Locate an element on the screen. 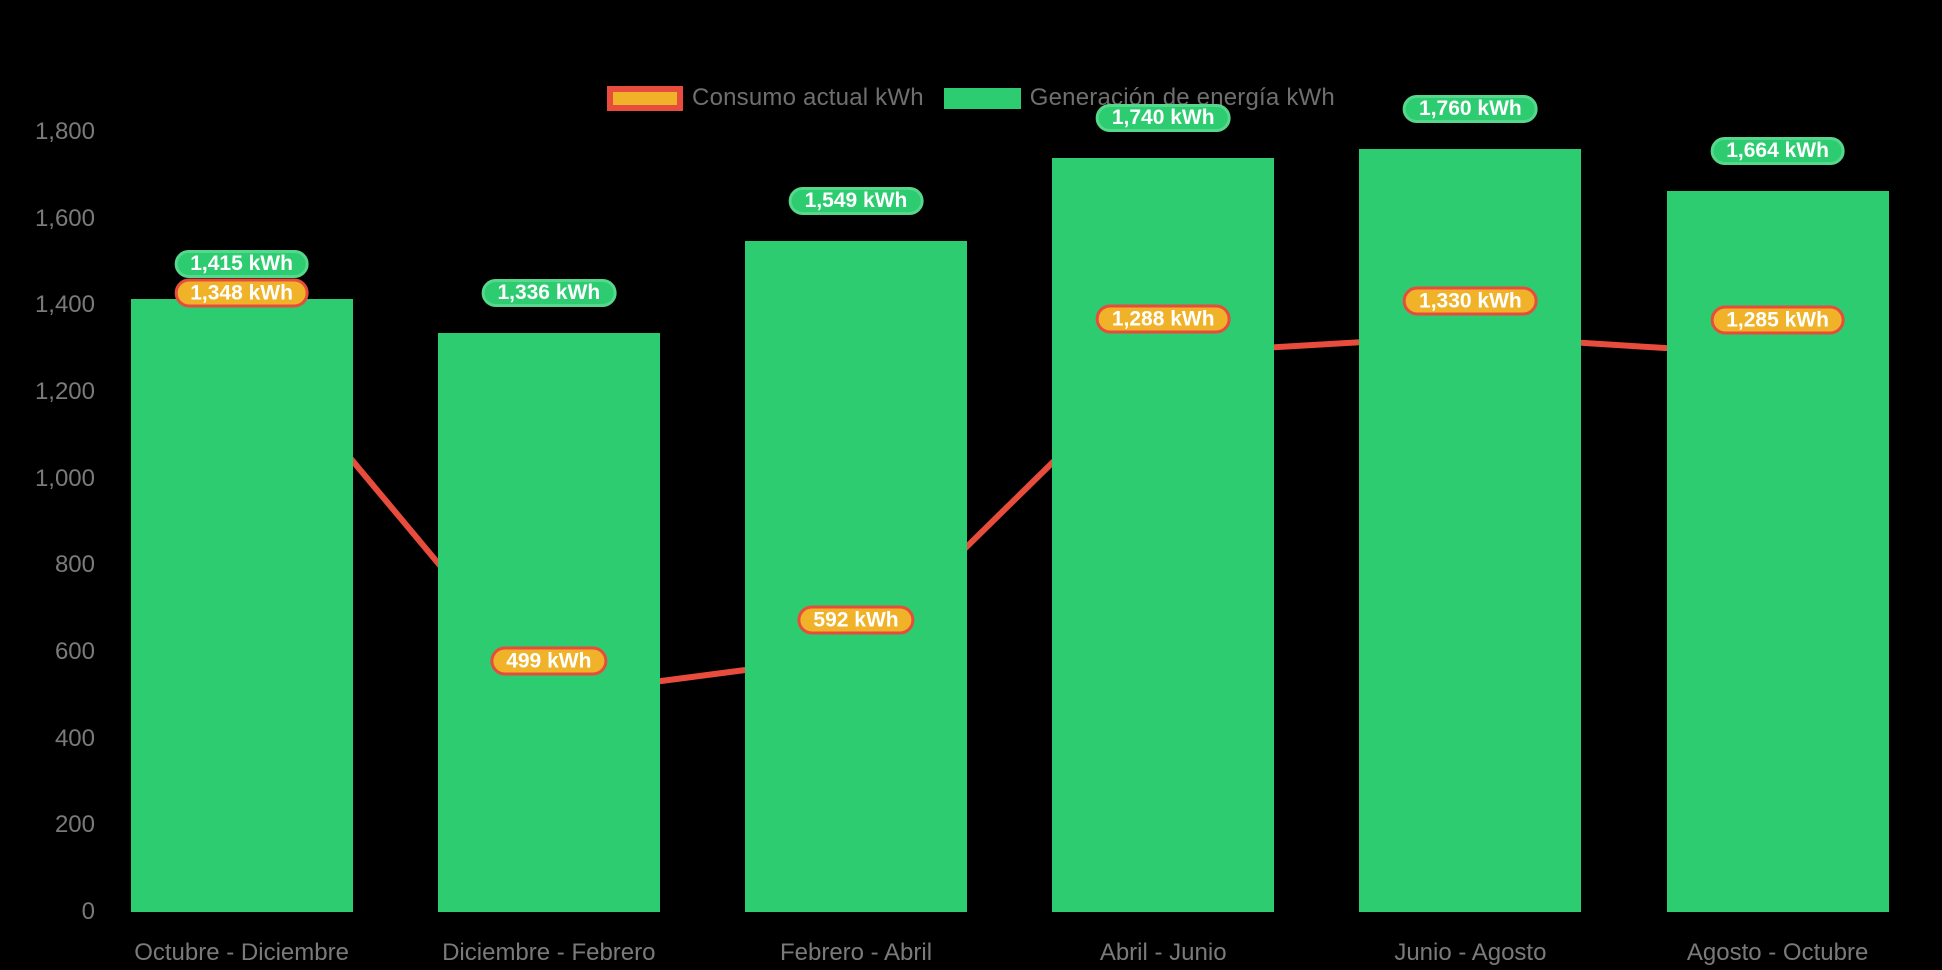 The image size is (1942, 970). generation-value-badge: 1,549 kWh is located at coordinates (856, 200).